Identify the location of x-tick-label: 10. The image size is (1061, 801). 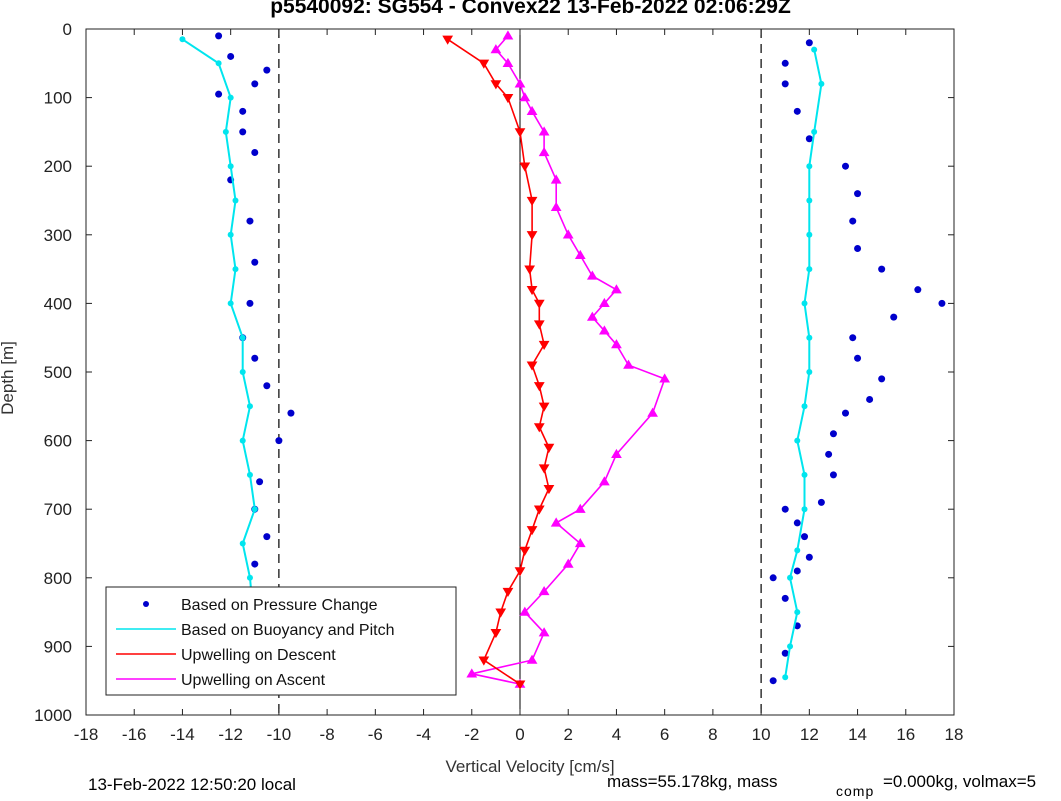
(761, 734).